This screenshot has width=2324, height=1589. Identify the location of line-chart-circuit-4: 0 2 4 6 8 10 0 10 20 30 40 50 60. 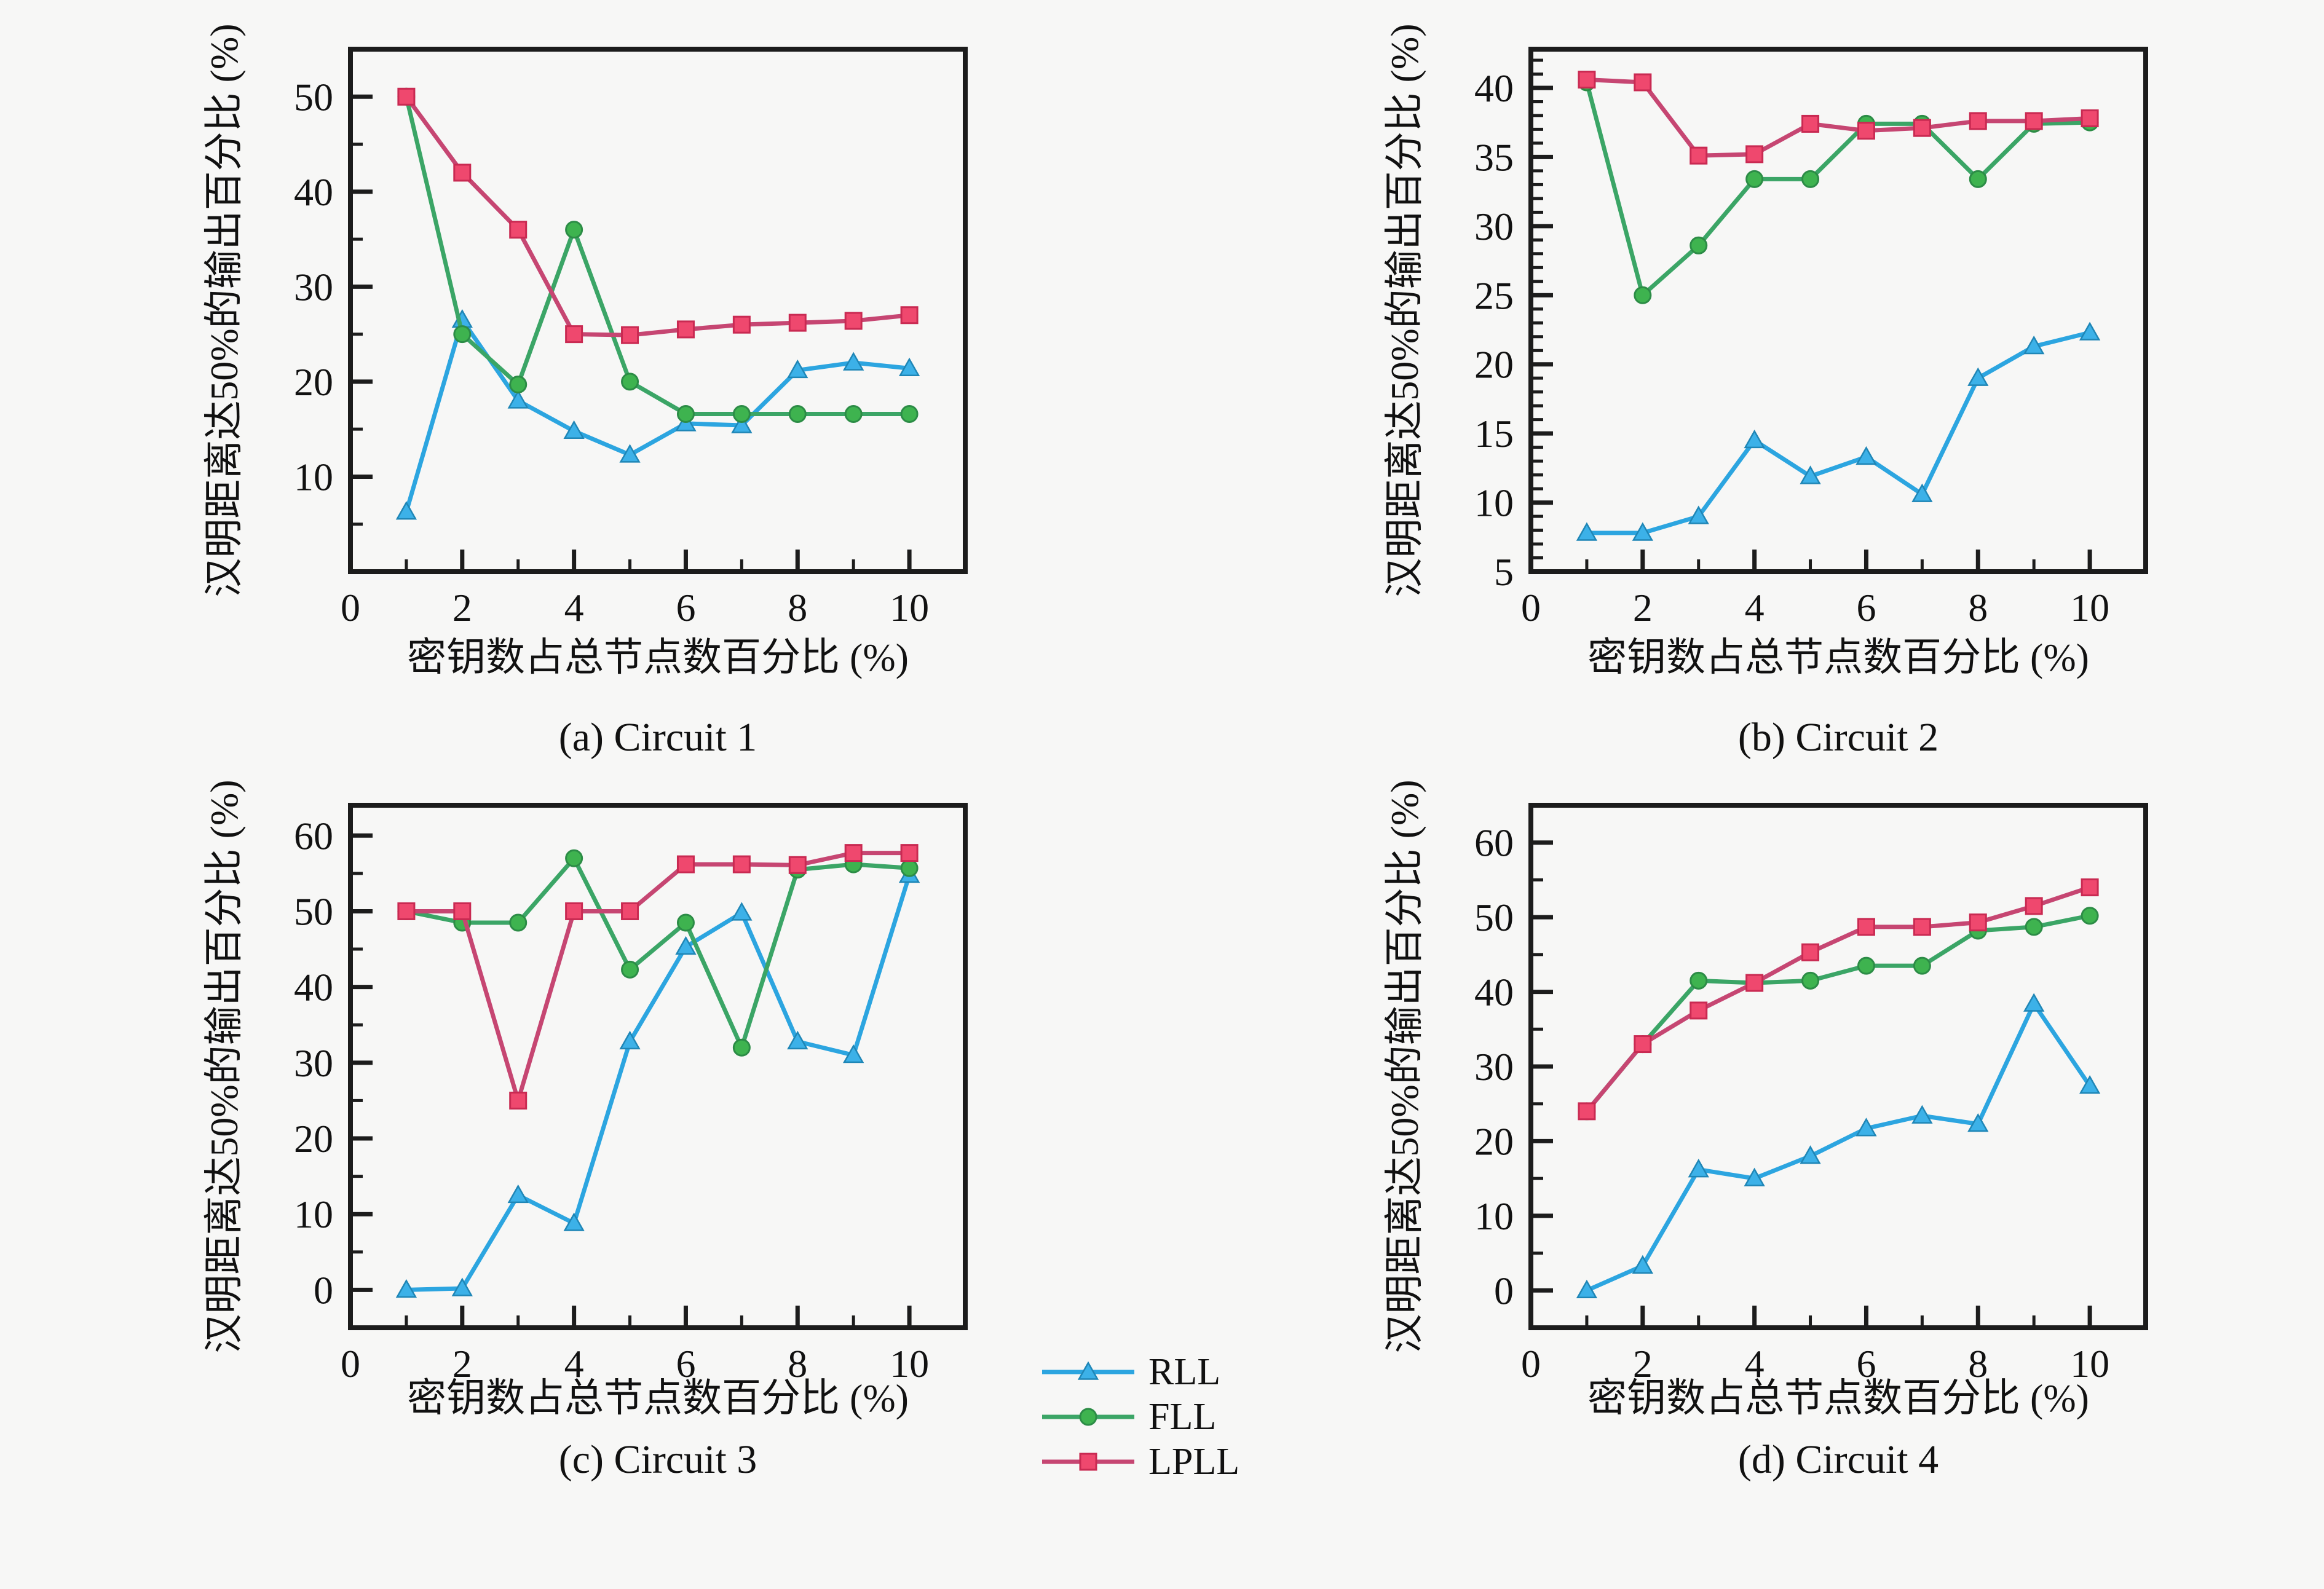
(1811, 1094).